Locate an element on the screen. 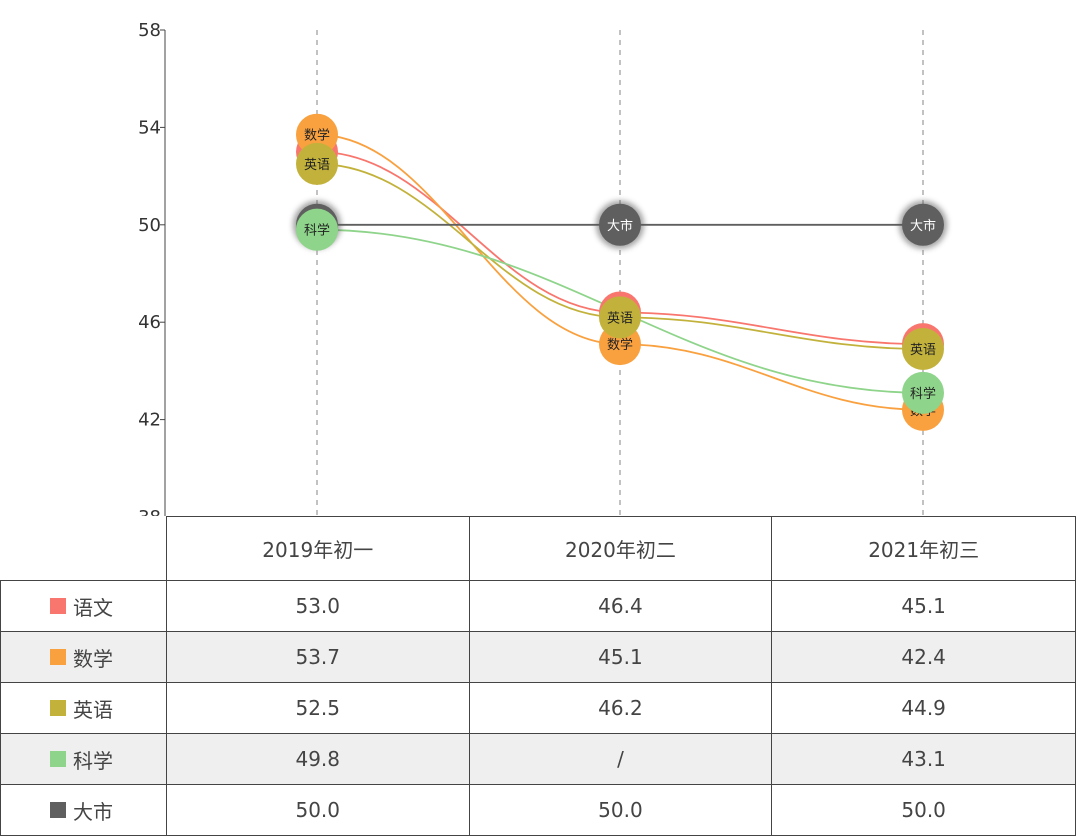  series-name: 科学 is located at coordinates (93, 760).